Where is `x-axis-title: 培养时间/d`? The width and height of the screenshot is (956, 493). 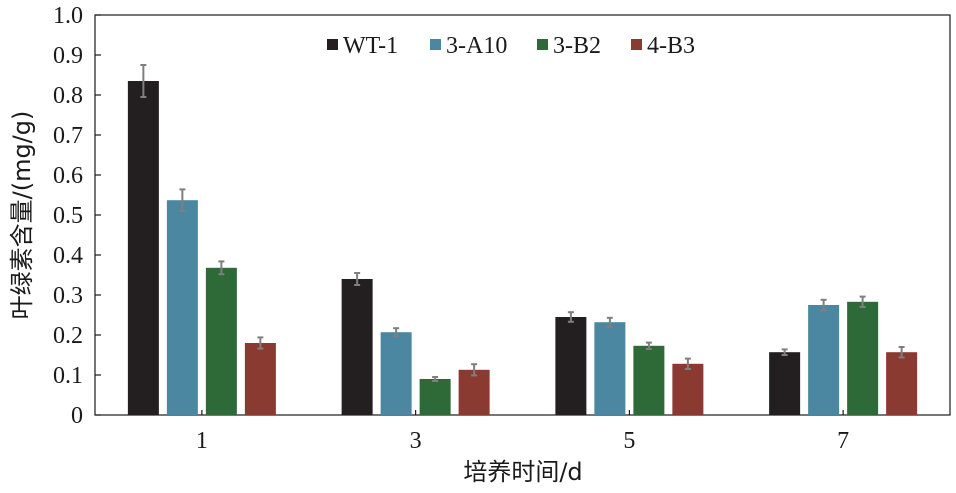 x-axis-title: 培养时间/d is located at coordinates (522, 472).